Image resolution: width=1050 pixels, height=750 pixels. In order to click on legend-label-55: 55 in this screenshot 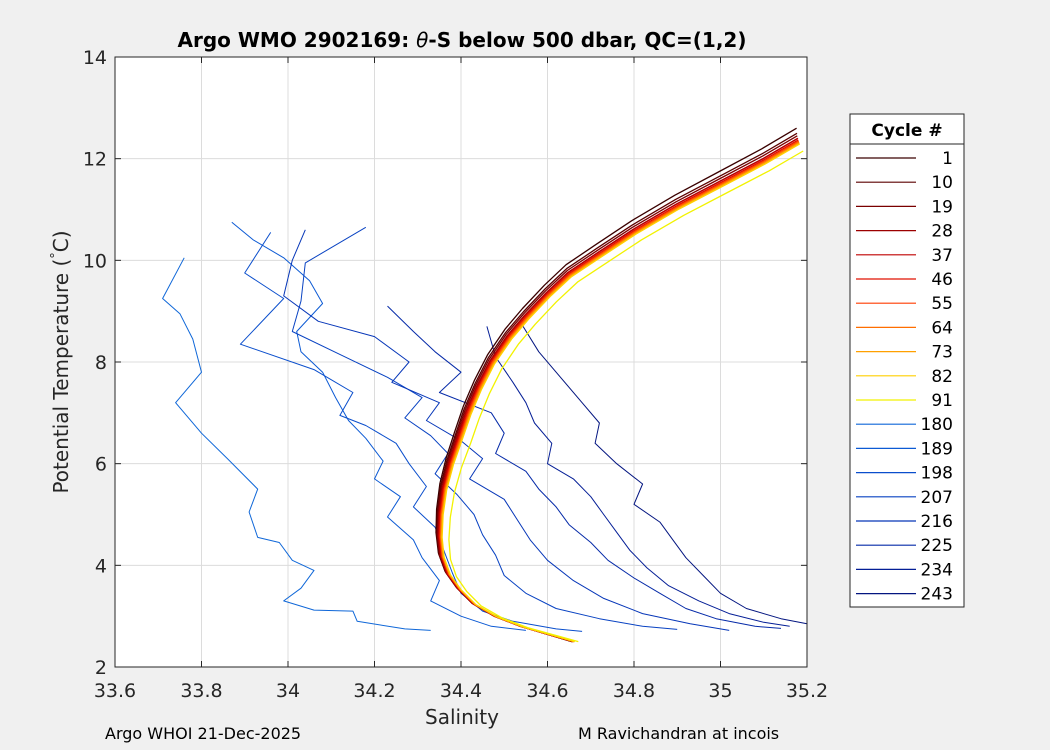, I will do `click(942, 304)`.